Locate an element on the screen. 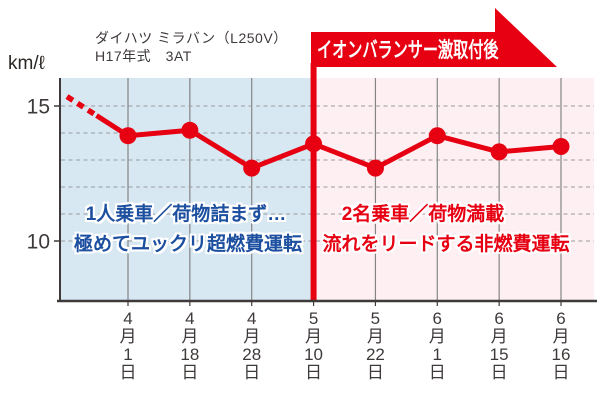 This screenshot has height=400, width=600. date-label: 5 月 10 日 is located at coordinates (314, 345).